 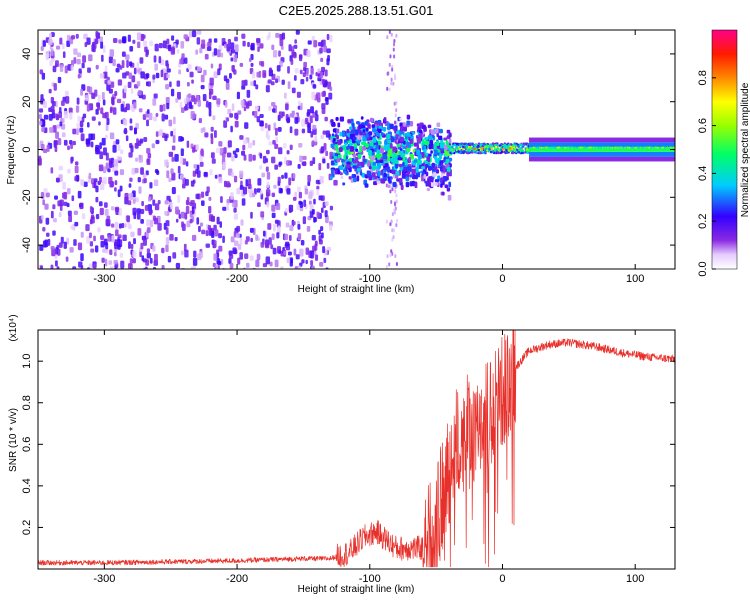 I want to click on y-tick-label: 20, so click(x=27, y=102).